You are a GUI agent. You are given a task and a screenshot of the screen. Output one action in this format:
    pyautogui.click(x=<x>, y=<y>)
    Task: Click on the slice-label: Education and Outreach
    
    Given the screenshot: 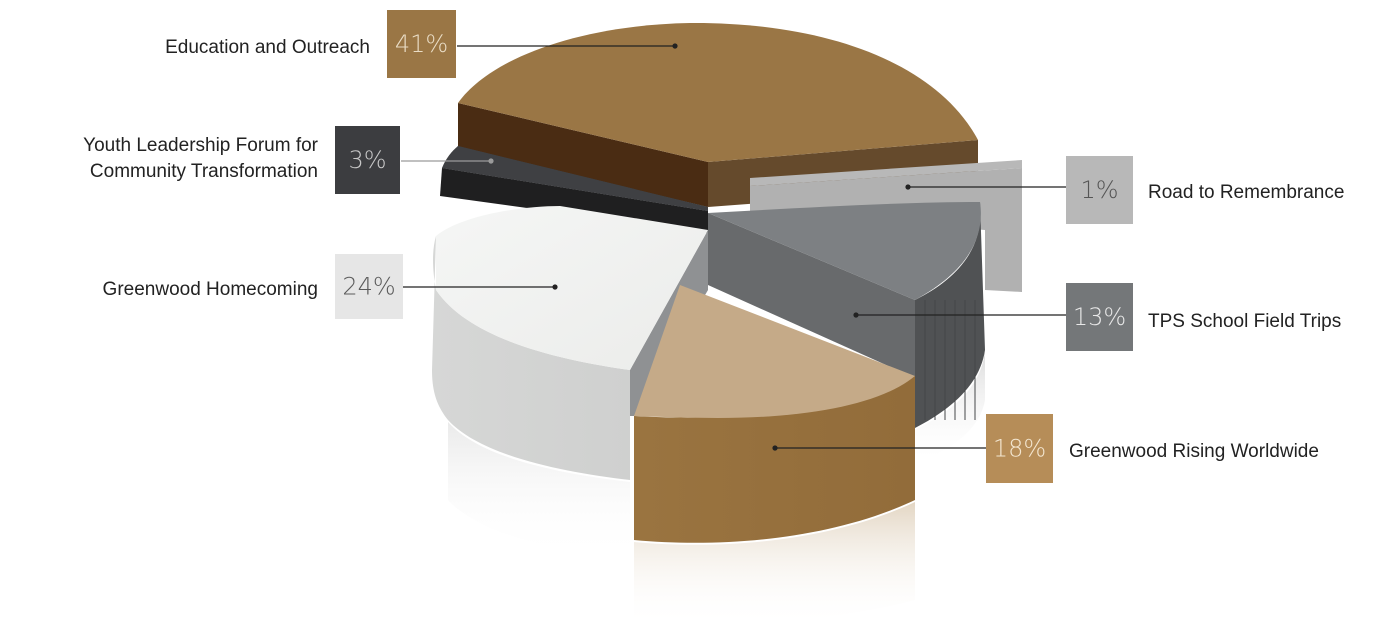 What is the action you would take?
    pyautogui.click(x=267, y=47)
    